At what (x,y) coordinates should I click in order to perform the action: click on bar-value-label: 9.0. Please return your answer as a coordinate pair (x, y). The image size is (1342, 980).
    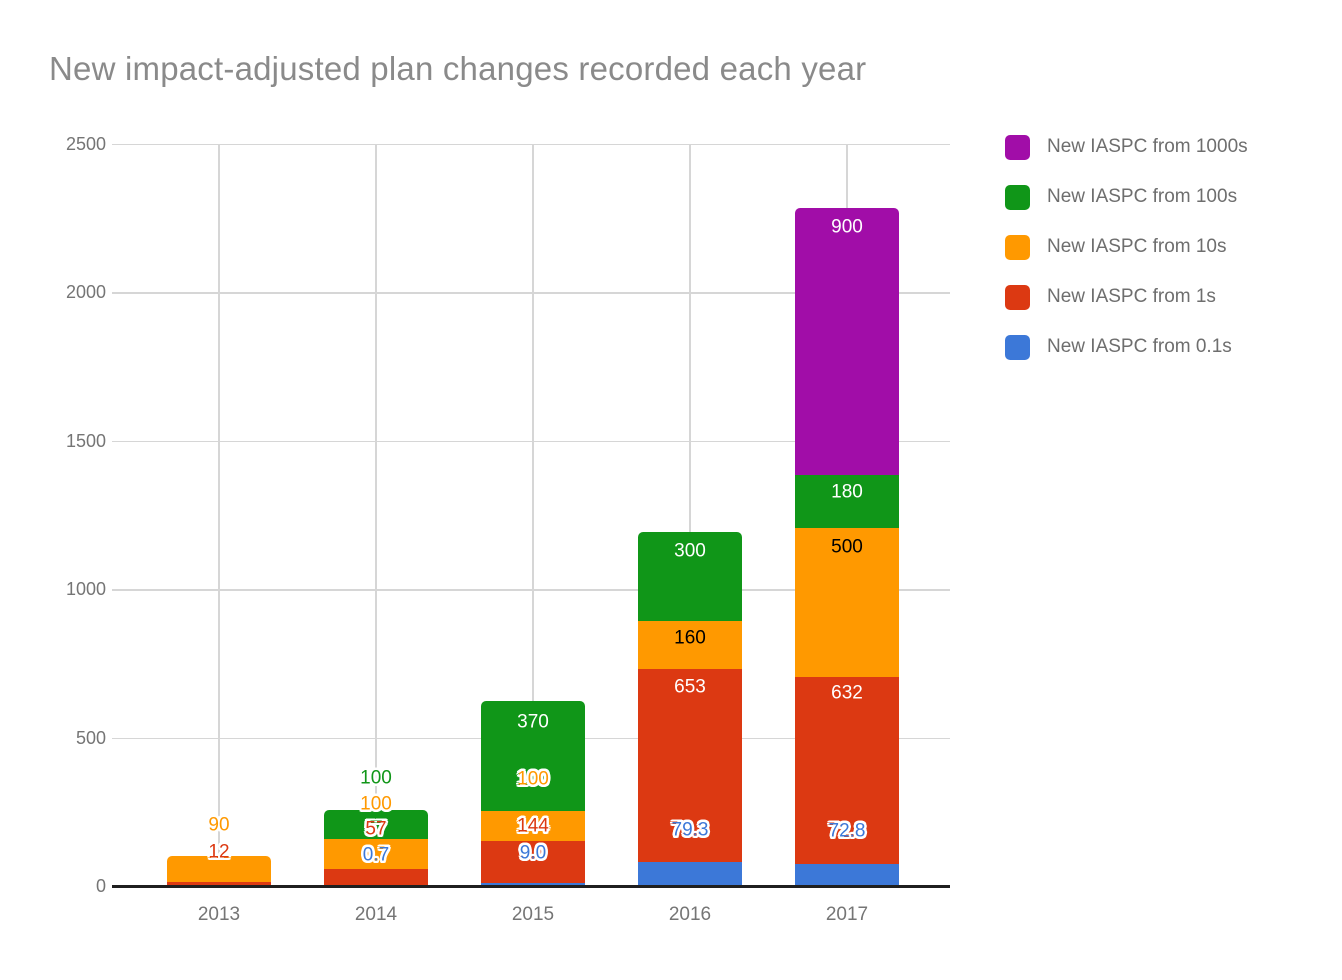
    Looking at the image, I should click on (533, 853).